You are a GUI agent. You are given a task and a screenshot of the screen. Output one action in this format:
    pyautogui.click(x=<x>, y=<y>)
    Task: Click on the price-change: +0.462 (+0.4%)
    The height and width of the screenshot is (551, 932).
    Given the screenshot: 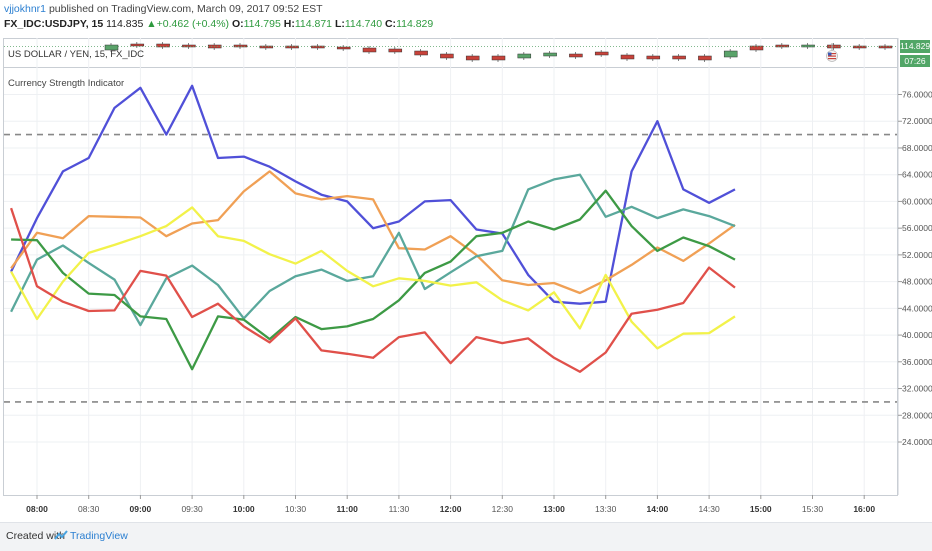 What is the action you would take?
    pyautogui.click(x=193, y=24)
    